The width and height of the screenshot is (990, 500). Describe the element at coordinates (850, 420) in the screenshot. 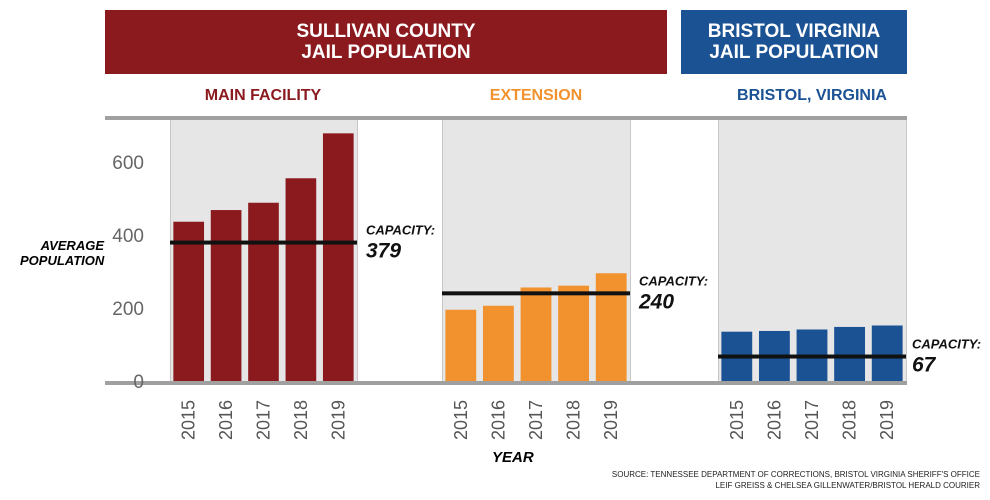

I see `x-tick-label-bristol-2018: 2018` at that location.